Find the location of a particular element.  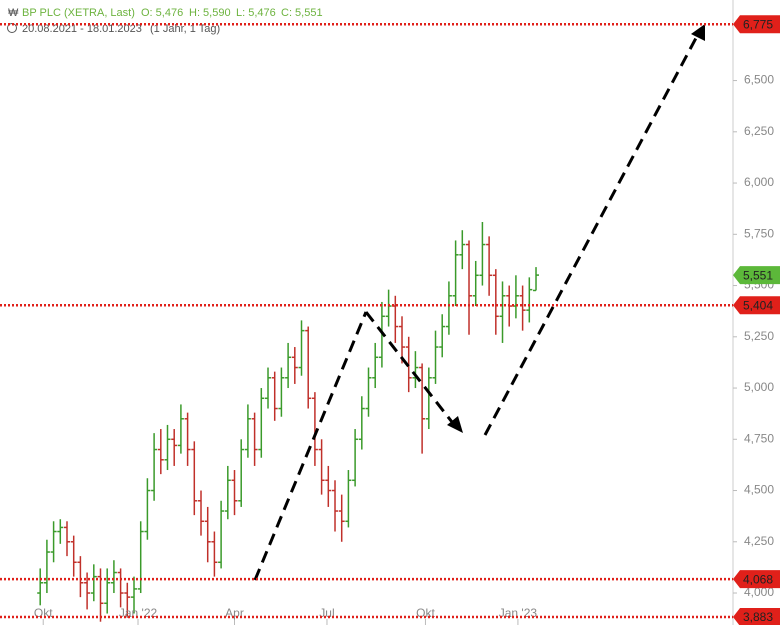

y-tick-label: 6,000 is located at coordinates (759, 182).